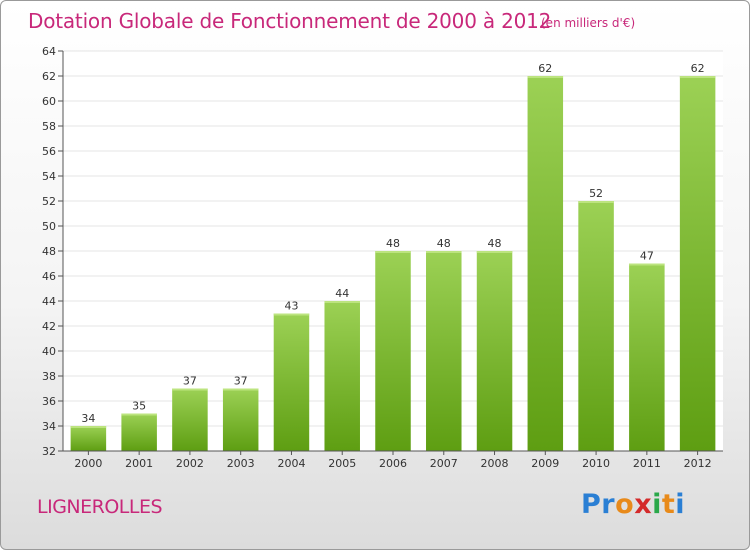  I want to click on logo-letter: r, so click(608, 504).